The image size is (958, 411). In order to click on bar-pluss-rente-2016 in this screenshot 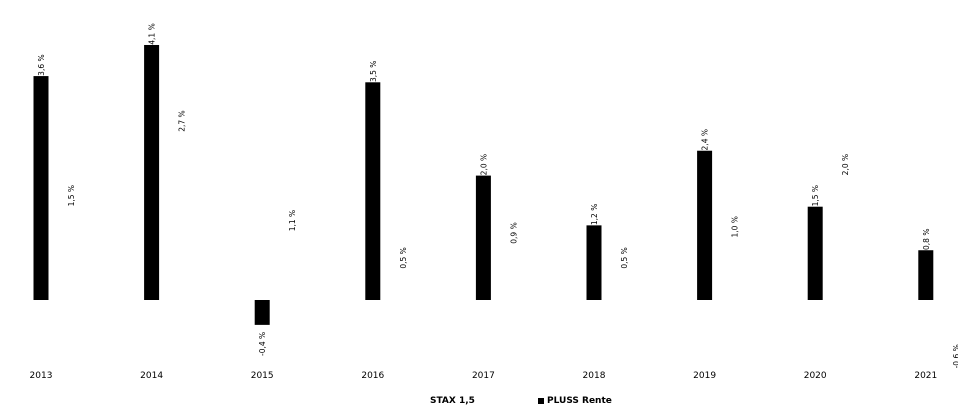, I will do `click(373, 191)`.